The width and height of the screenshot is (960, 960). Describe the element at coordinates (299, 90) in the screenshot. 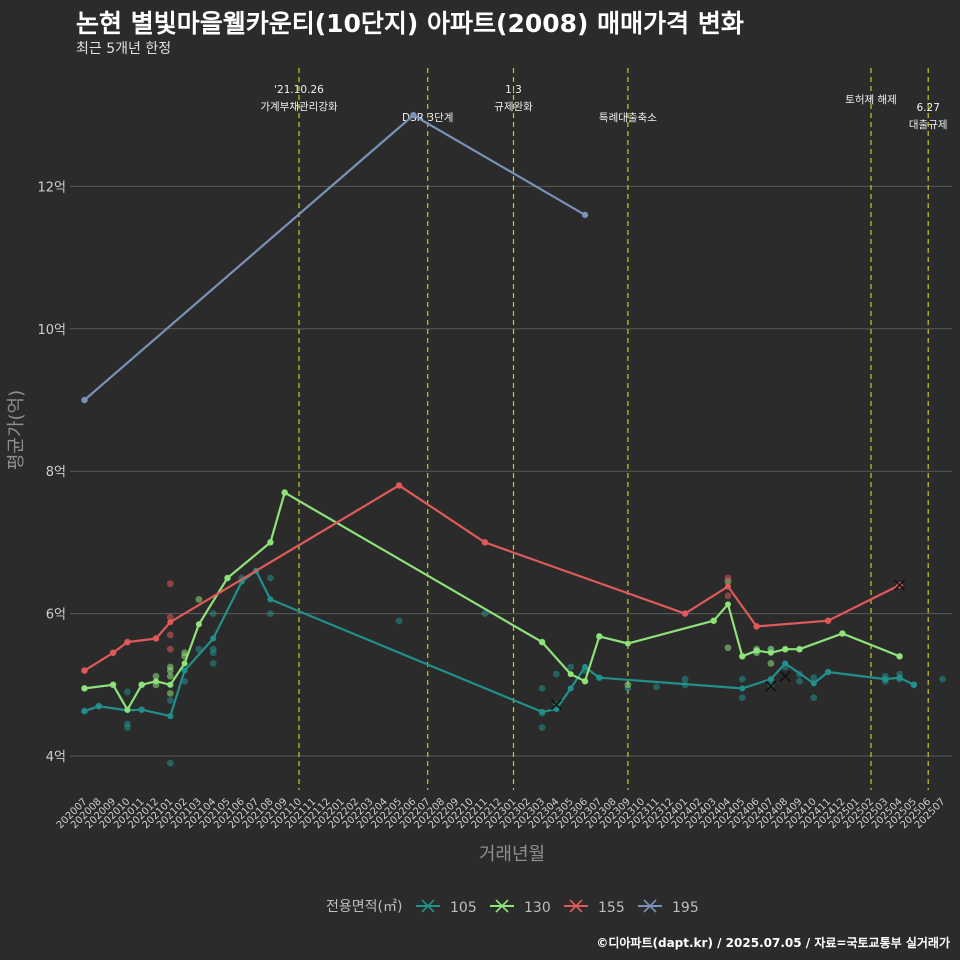

I see `event-annotation: '21.10.26` at that location.